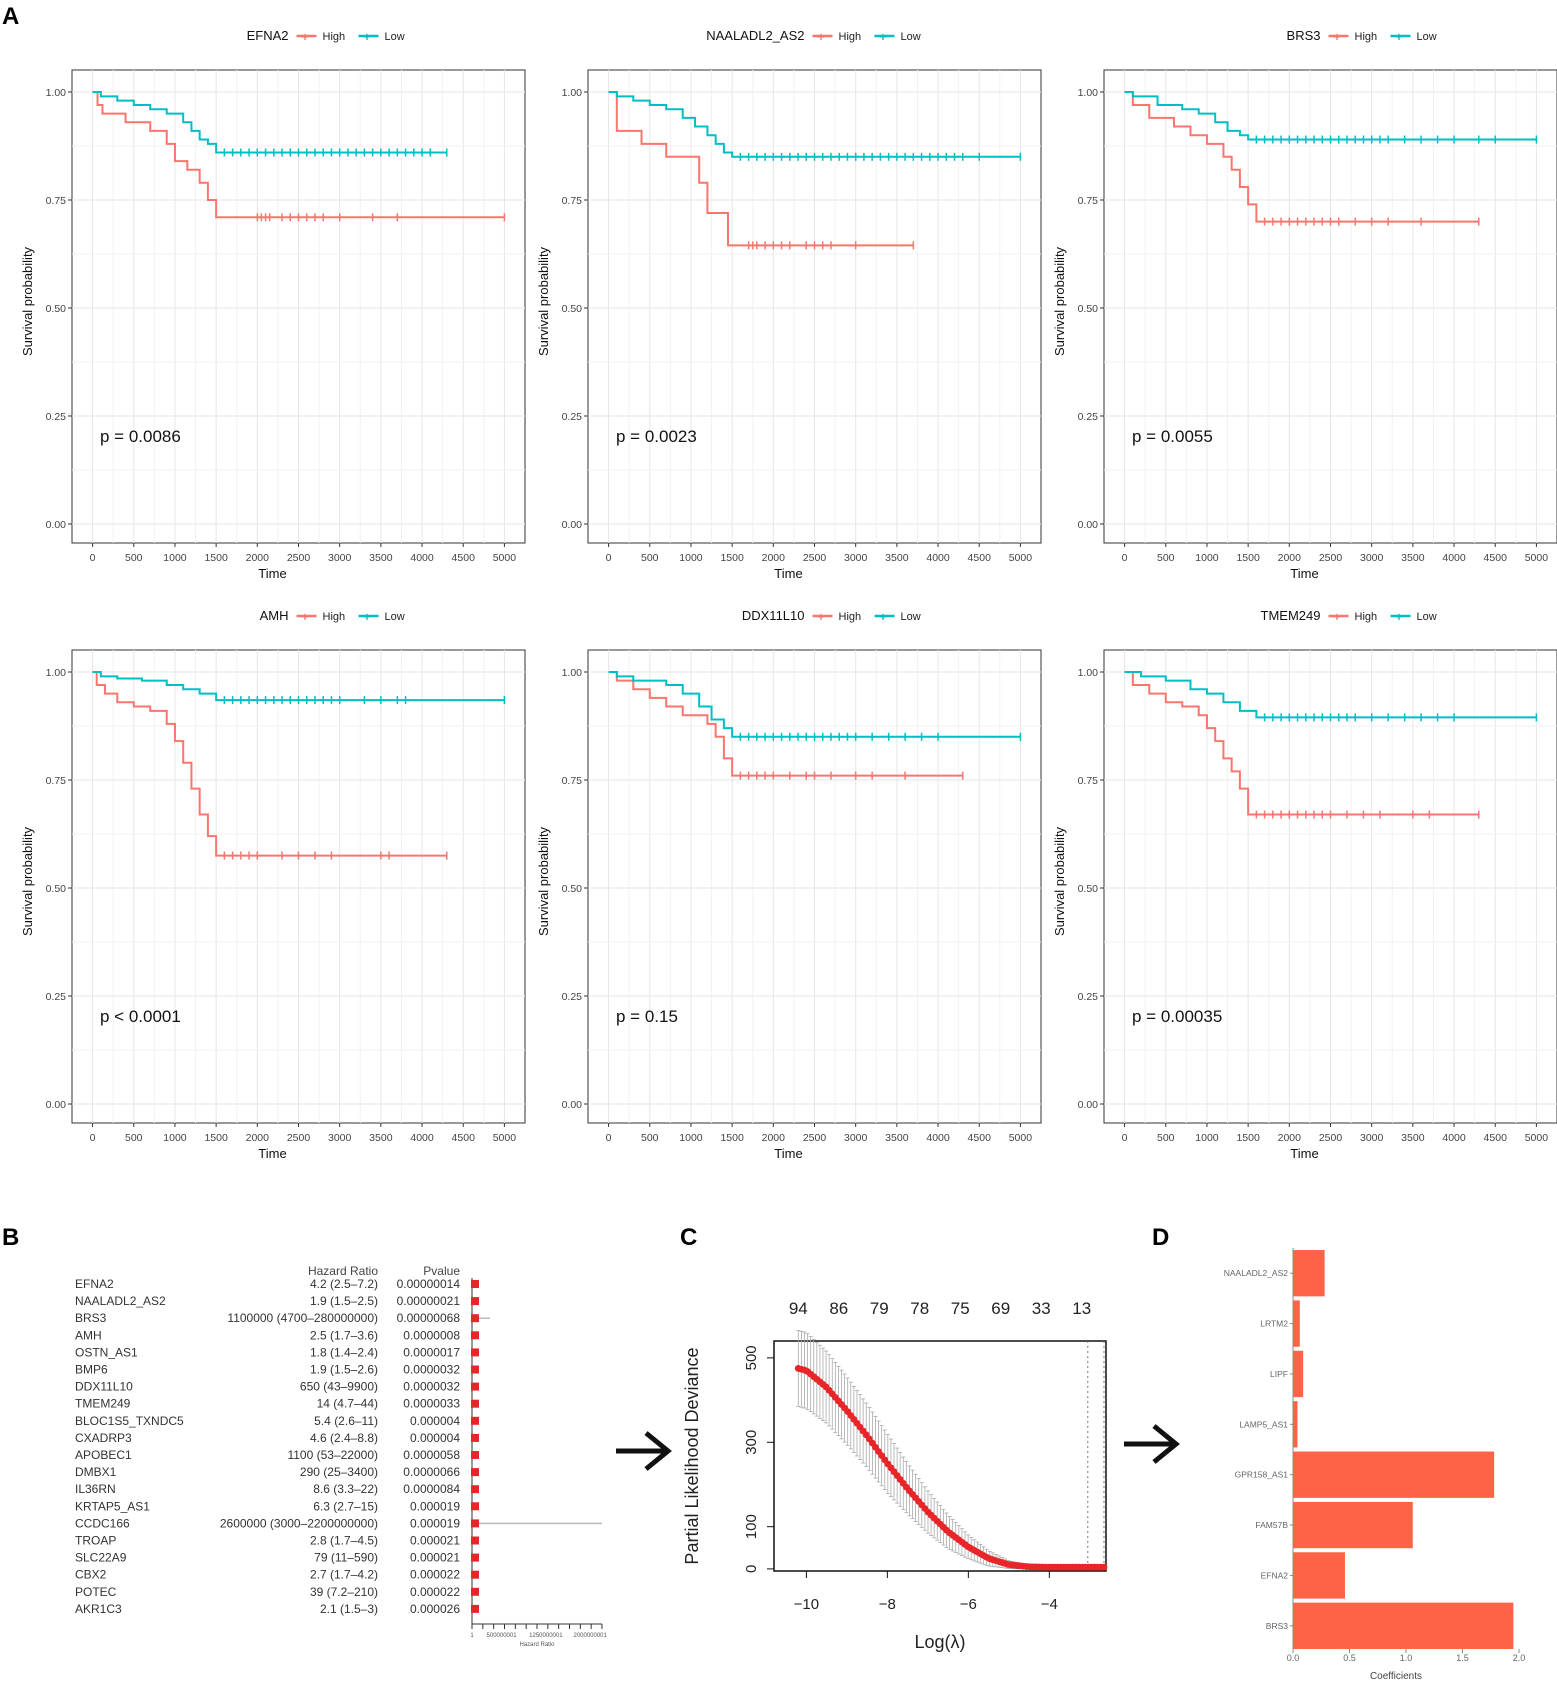  What do you see at coordinates (140, 1016) in the screenshot?
I see `p-value-label: p < 0.0001` at bounding box center [140, 1016].